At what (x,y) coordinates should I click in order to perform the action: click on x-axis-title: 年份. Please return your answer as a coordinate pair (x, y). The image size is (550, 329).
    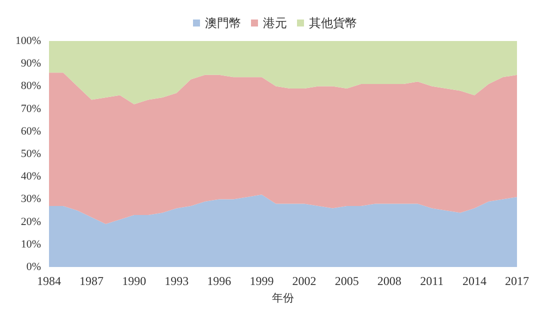
    Looking at the image, I should click on (283, 298).